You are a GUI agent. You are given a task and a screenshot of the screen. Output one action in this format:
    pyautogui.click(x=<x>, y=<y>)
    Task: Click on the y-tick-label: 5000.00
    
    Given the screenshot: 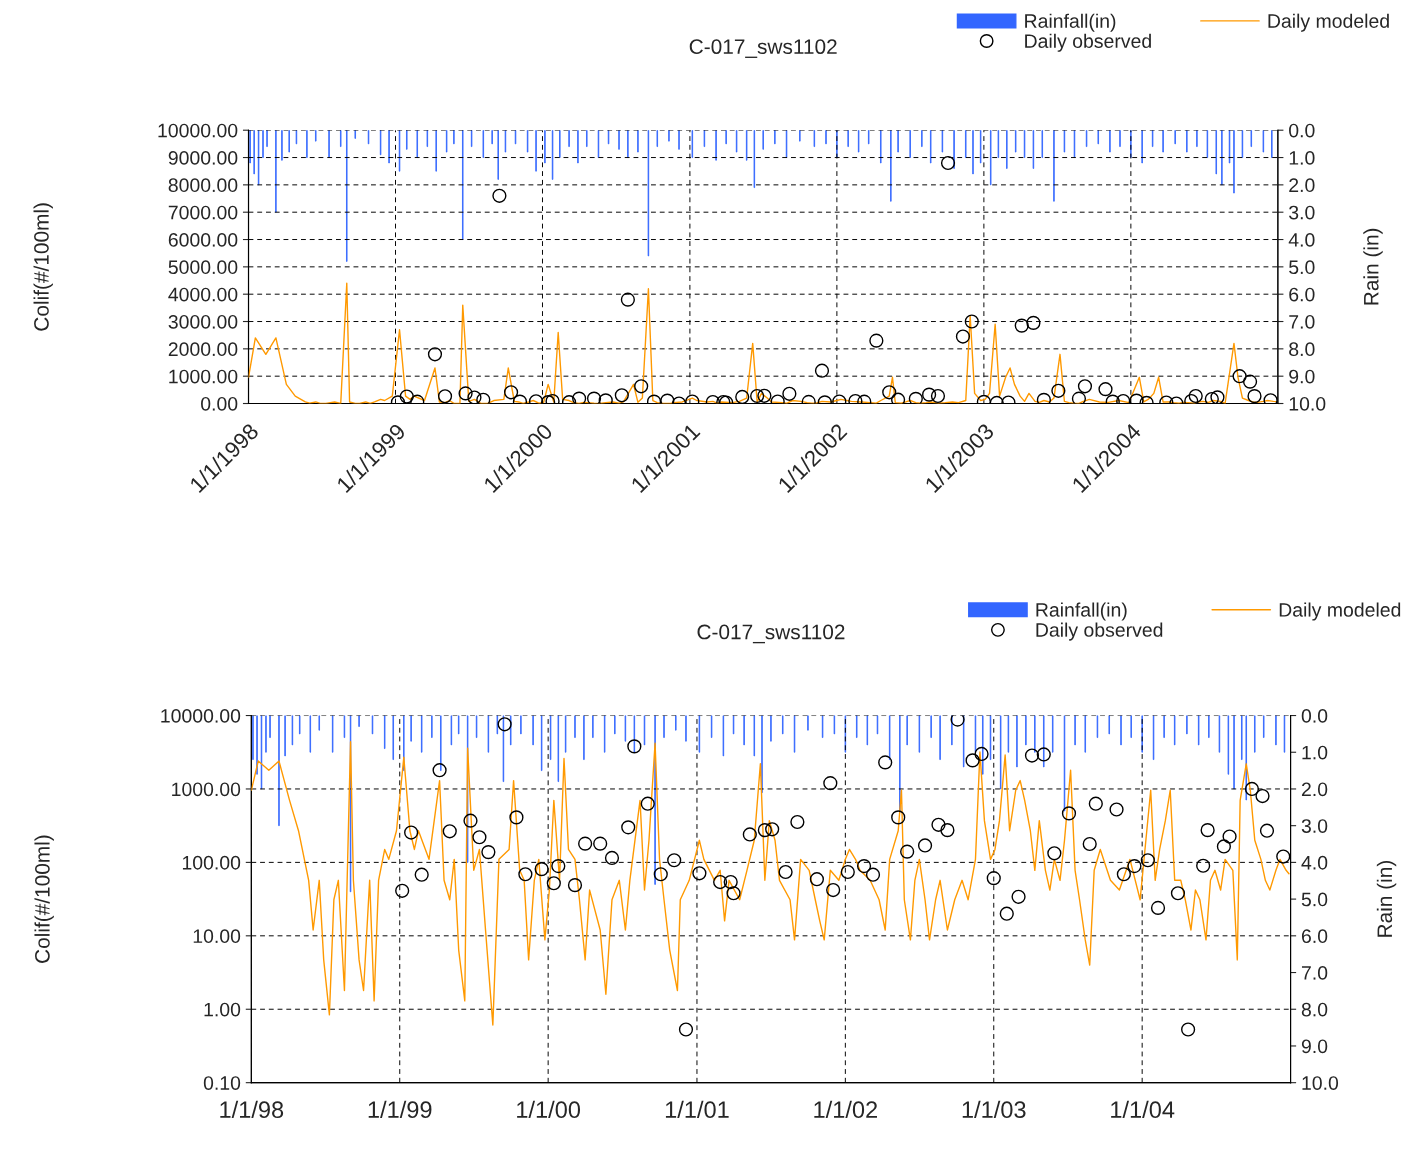 What is the action you would take?
    pyautogui.click(x=203, y=267)
    